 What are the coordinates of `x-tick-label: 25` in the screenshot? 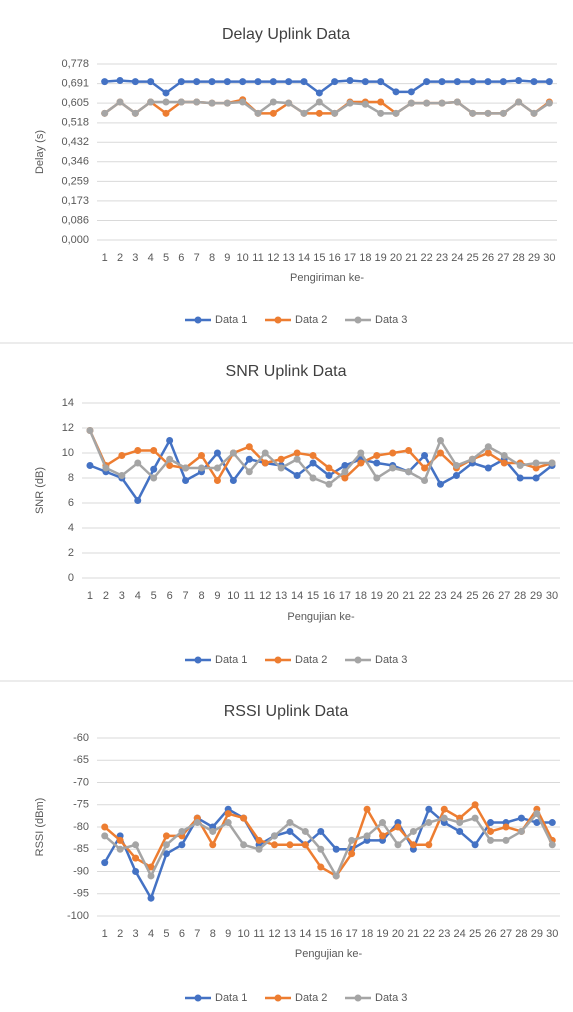 It's located at (472, 596).